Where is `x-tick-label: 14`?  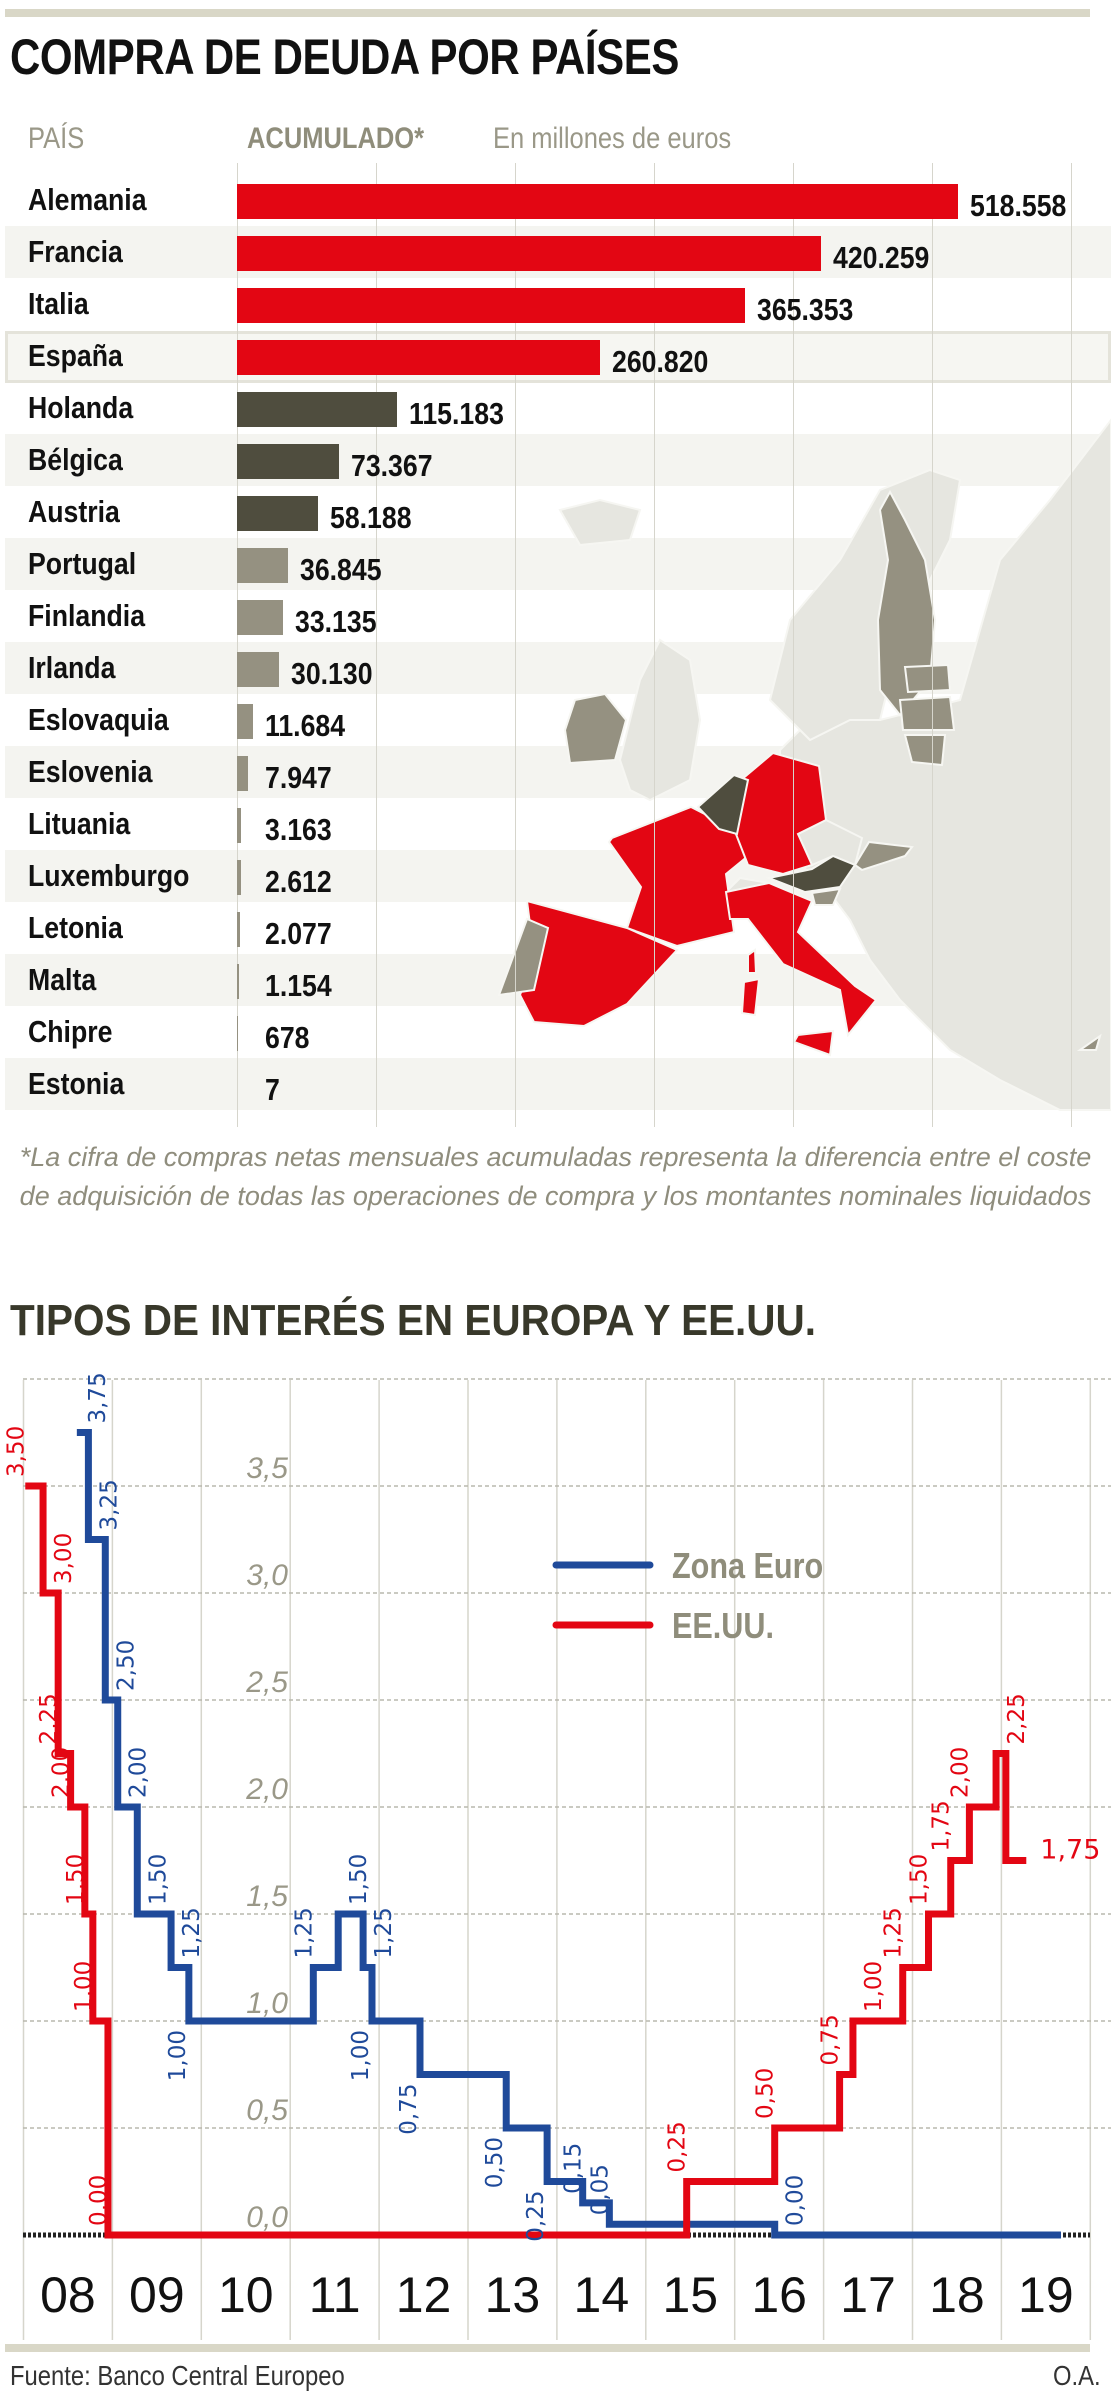
x-tick-label: 14 is located at coordinates (602, 2295).